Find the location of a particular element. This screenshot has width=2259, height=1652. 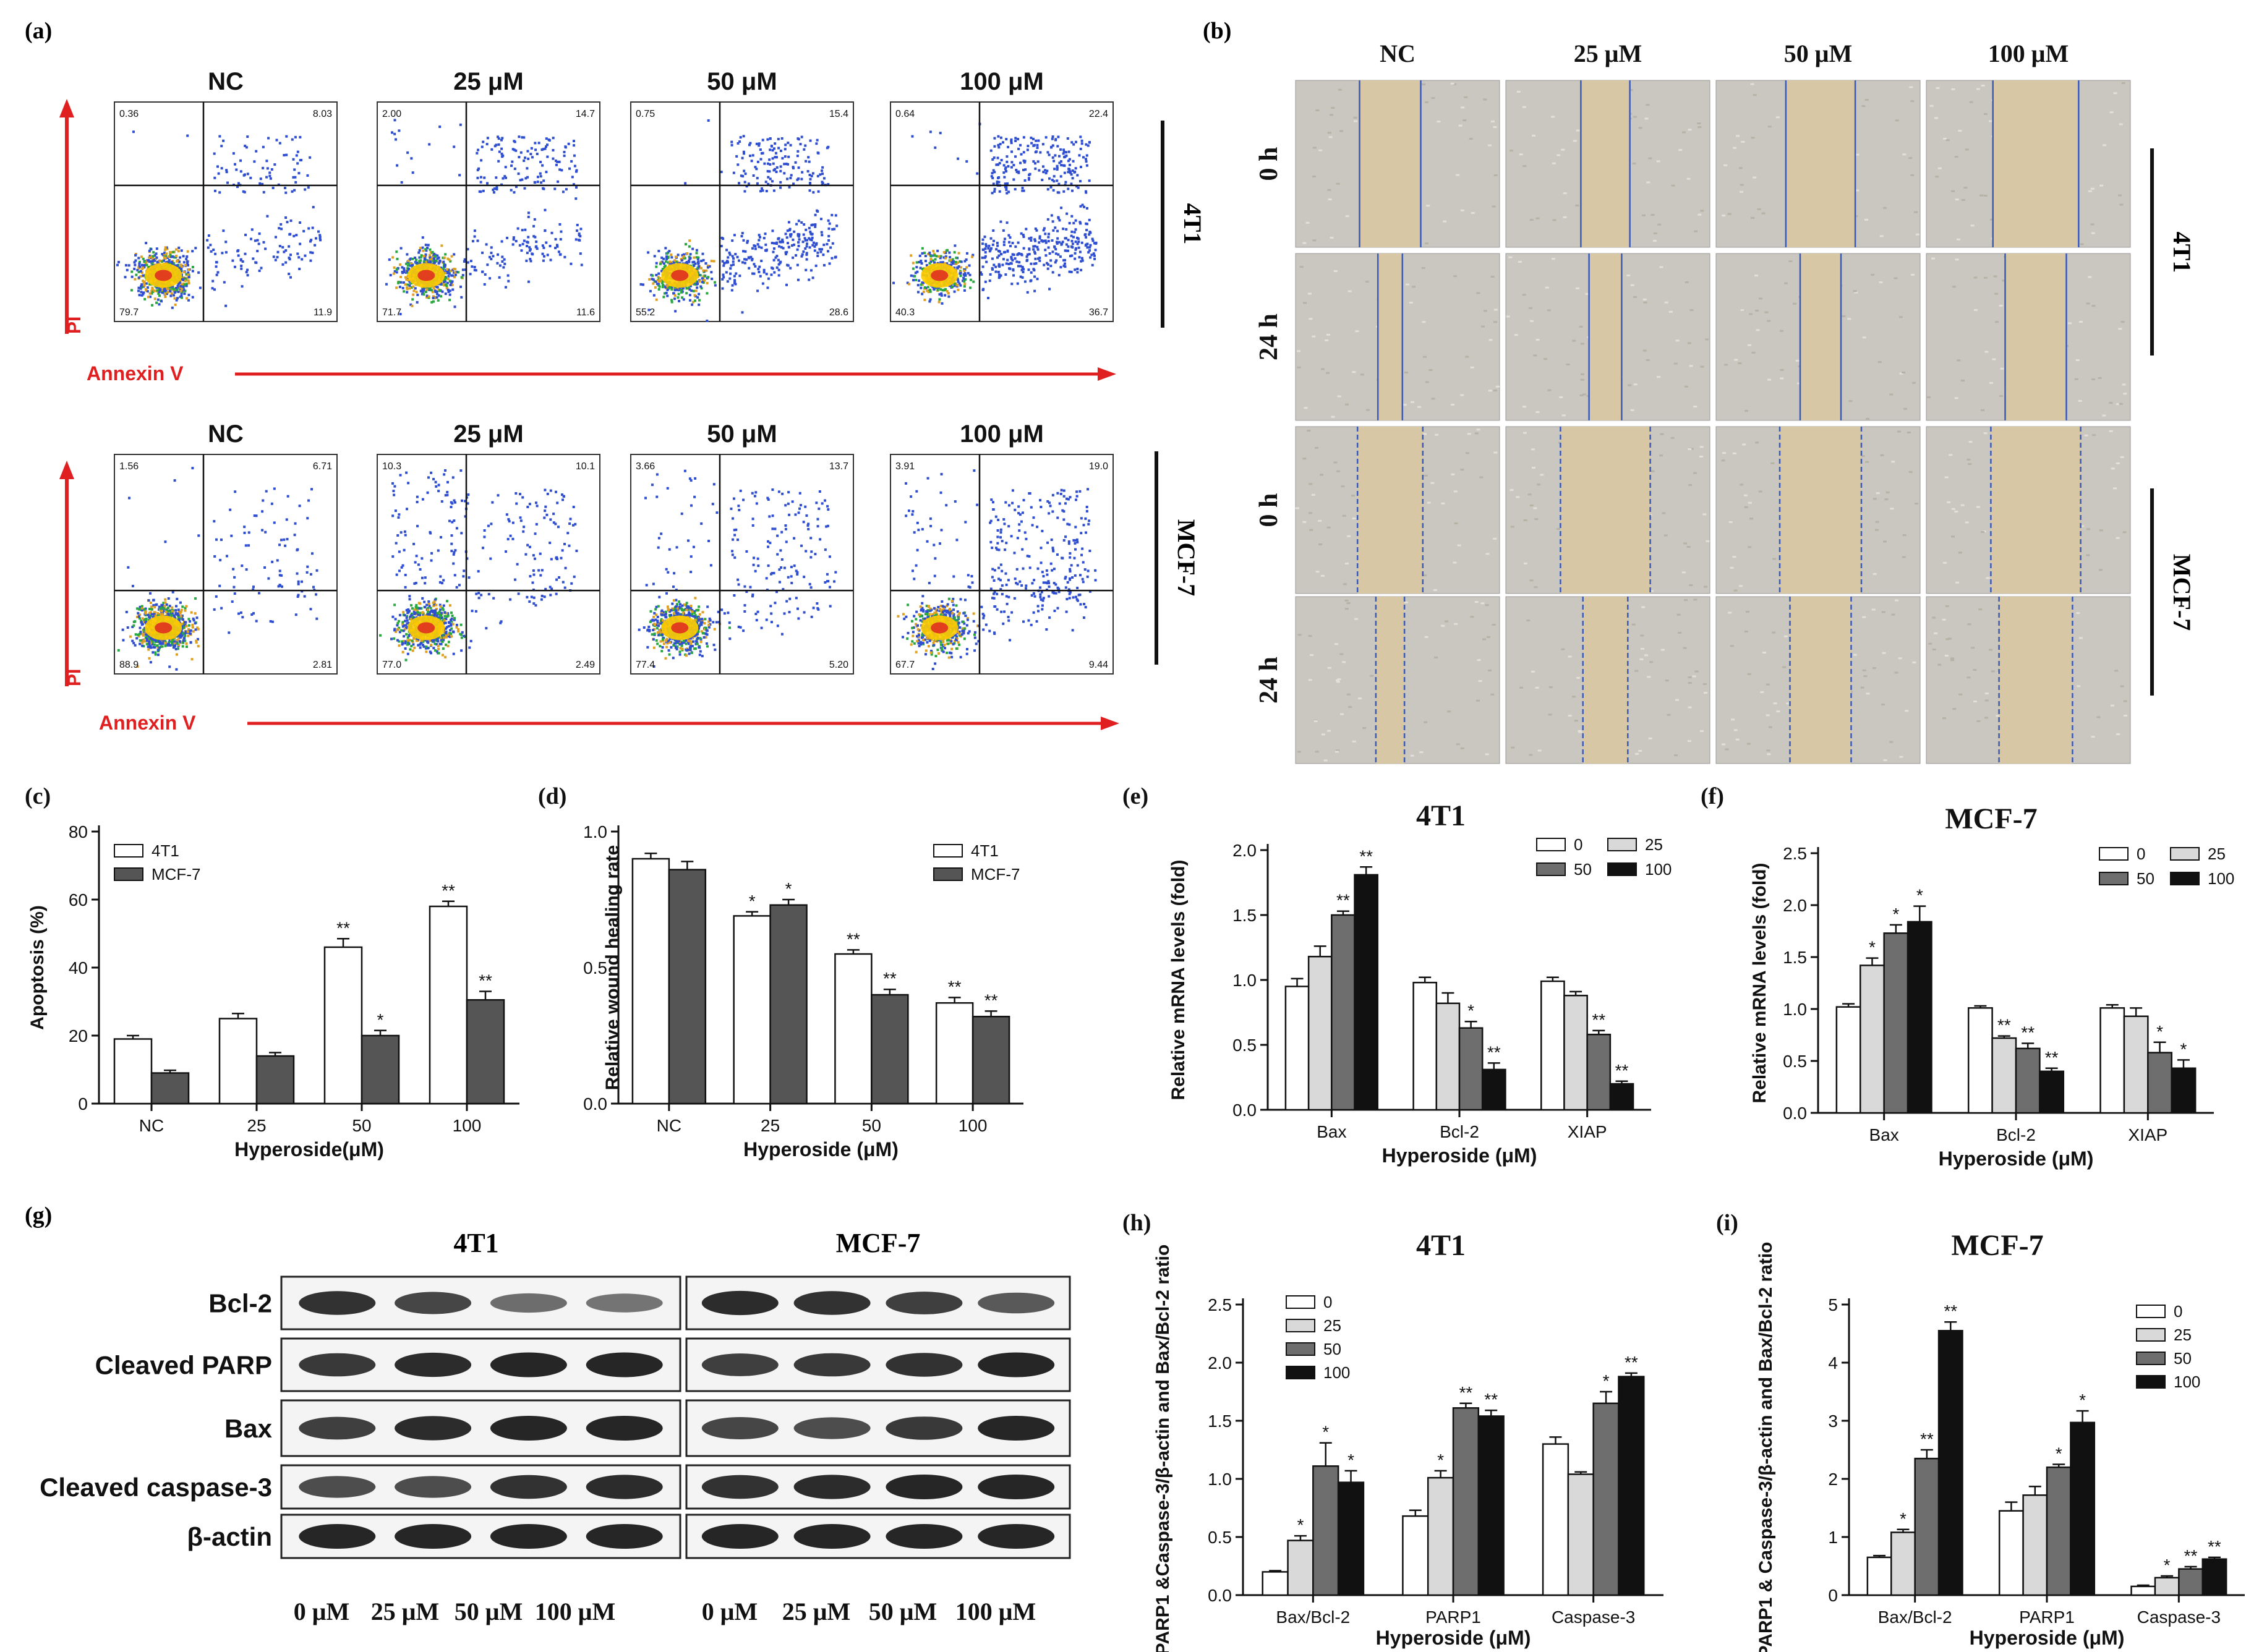

quadrant-ur-value: 15.4 is located at coordinates (838, 114).